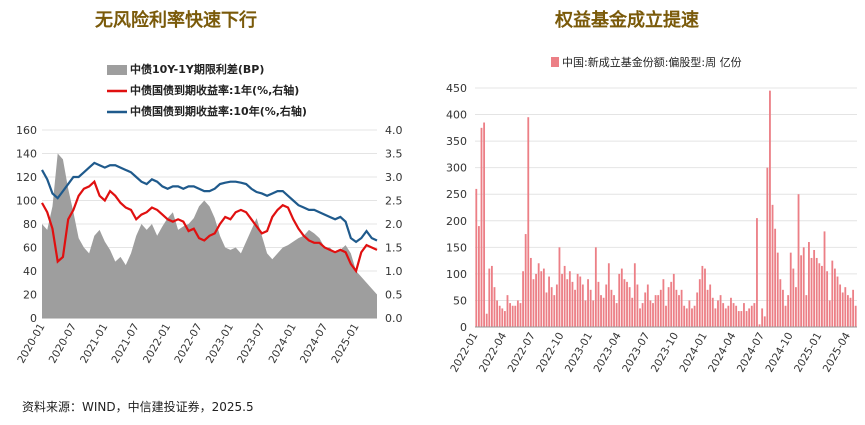 The width and height of the screenshot is (865, 425). What do you see at coordinates (394, 248) in the screenshot?
I see `right-axis-tick-label: 1.5` at bounding box center [394, 248].